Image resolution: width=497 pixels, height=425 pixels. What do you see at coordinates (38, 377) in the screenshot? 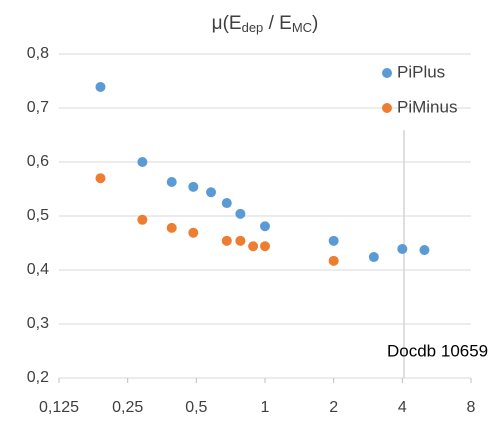
I see `y-tick-label: 0,2` at bounding box center [38, 377].